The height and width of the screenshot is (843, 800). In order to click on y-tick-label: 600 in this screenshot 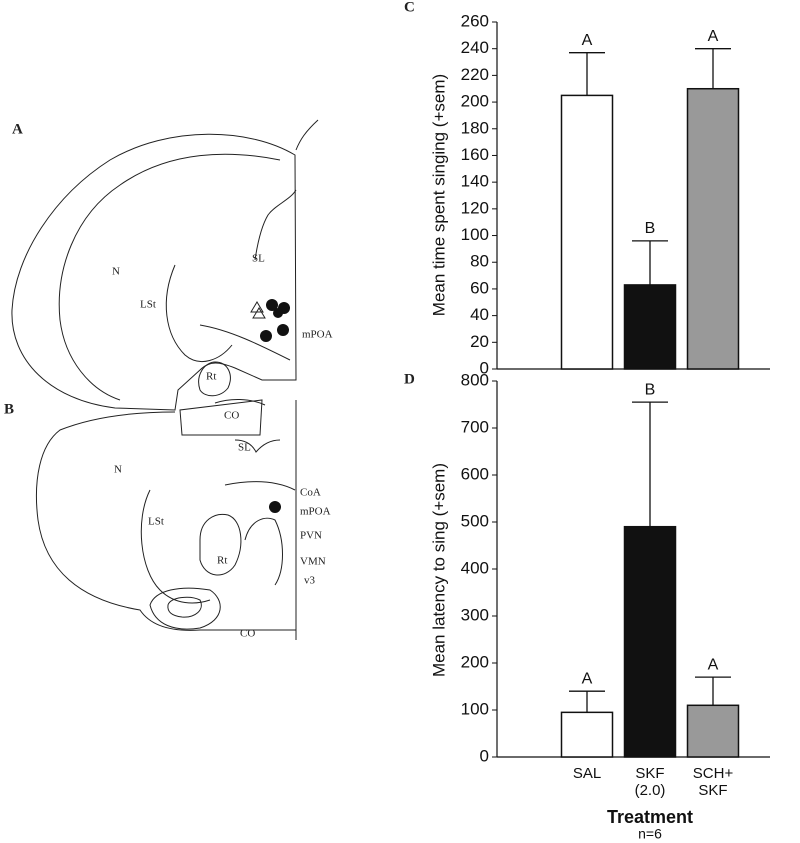, I will do `click(475, 473)`.